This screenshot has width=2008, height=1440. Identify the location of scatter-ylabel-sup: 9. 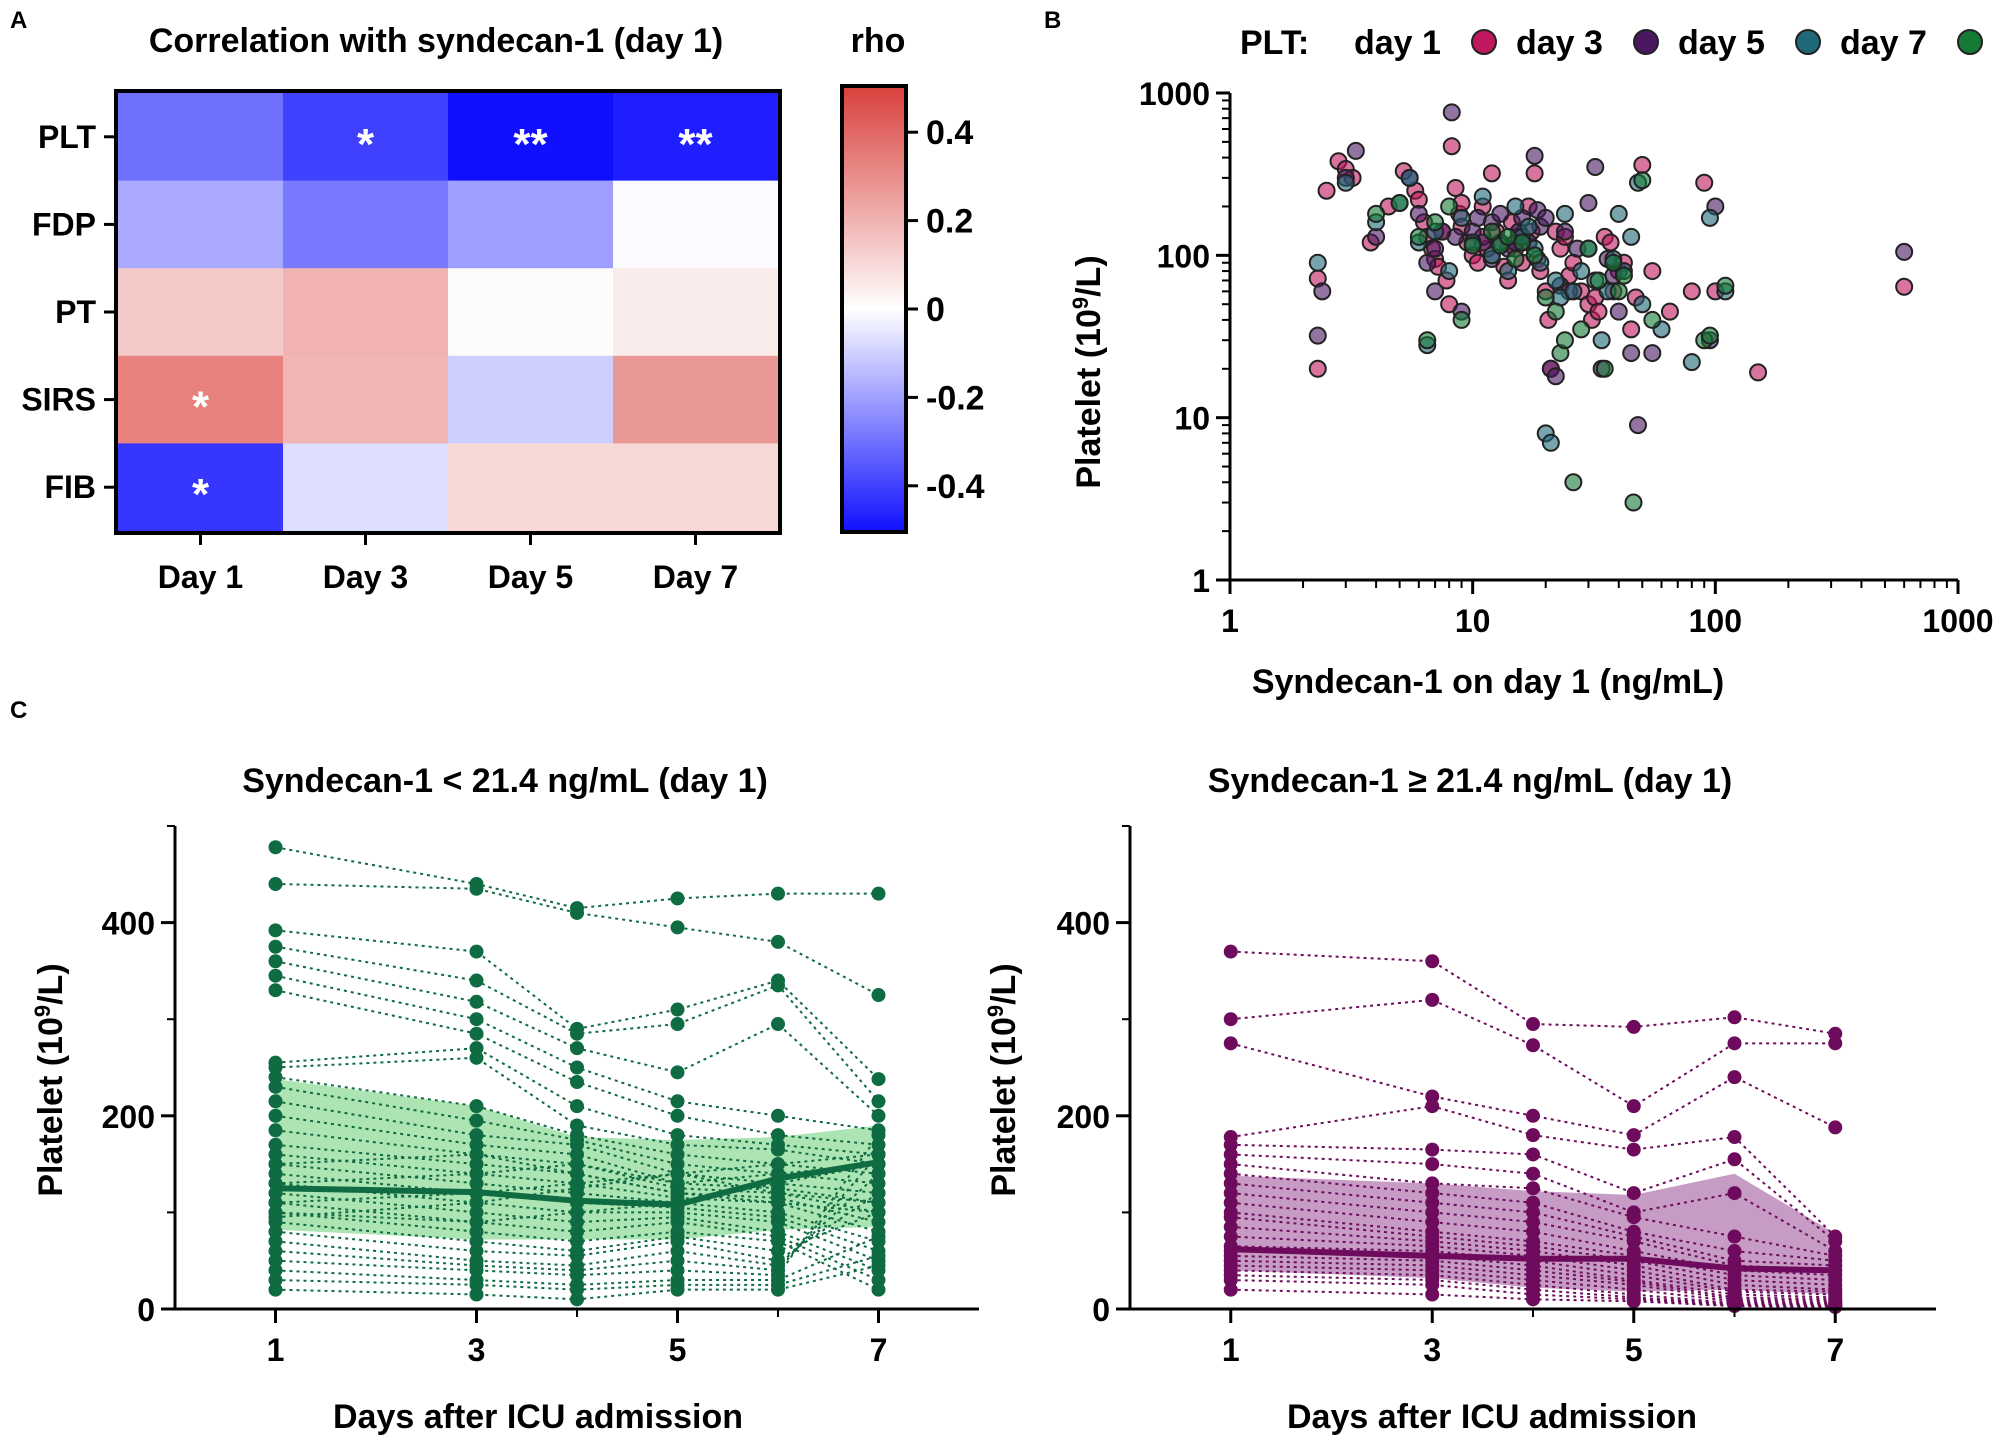
(1080, 303).